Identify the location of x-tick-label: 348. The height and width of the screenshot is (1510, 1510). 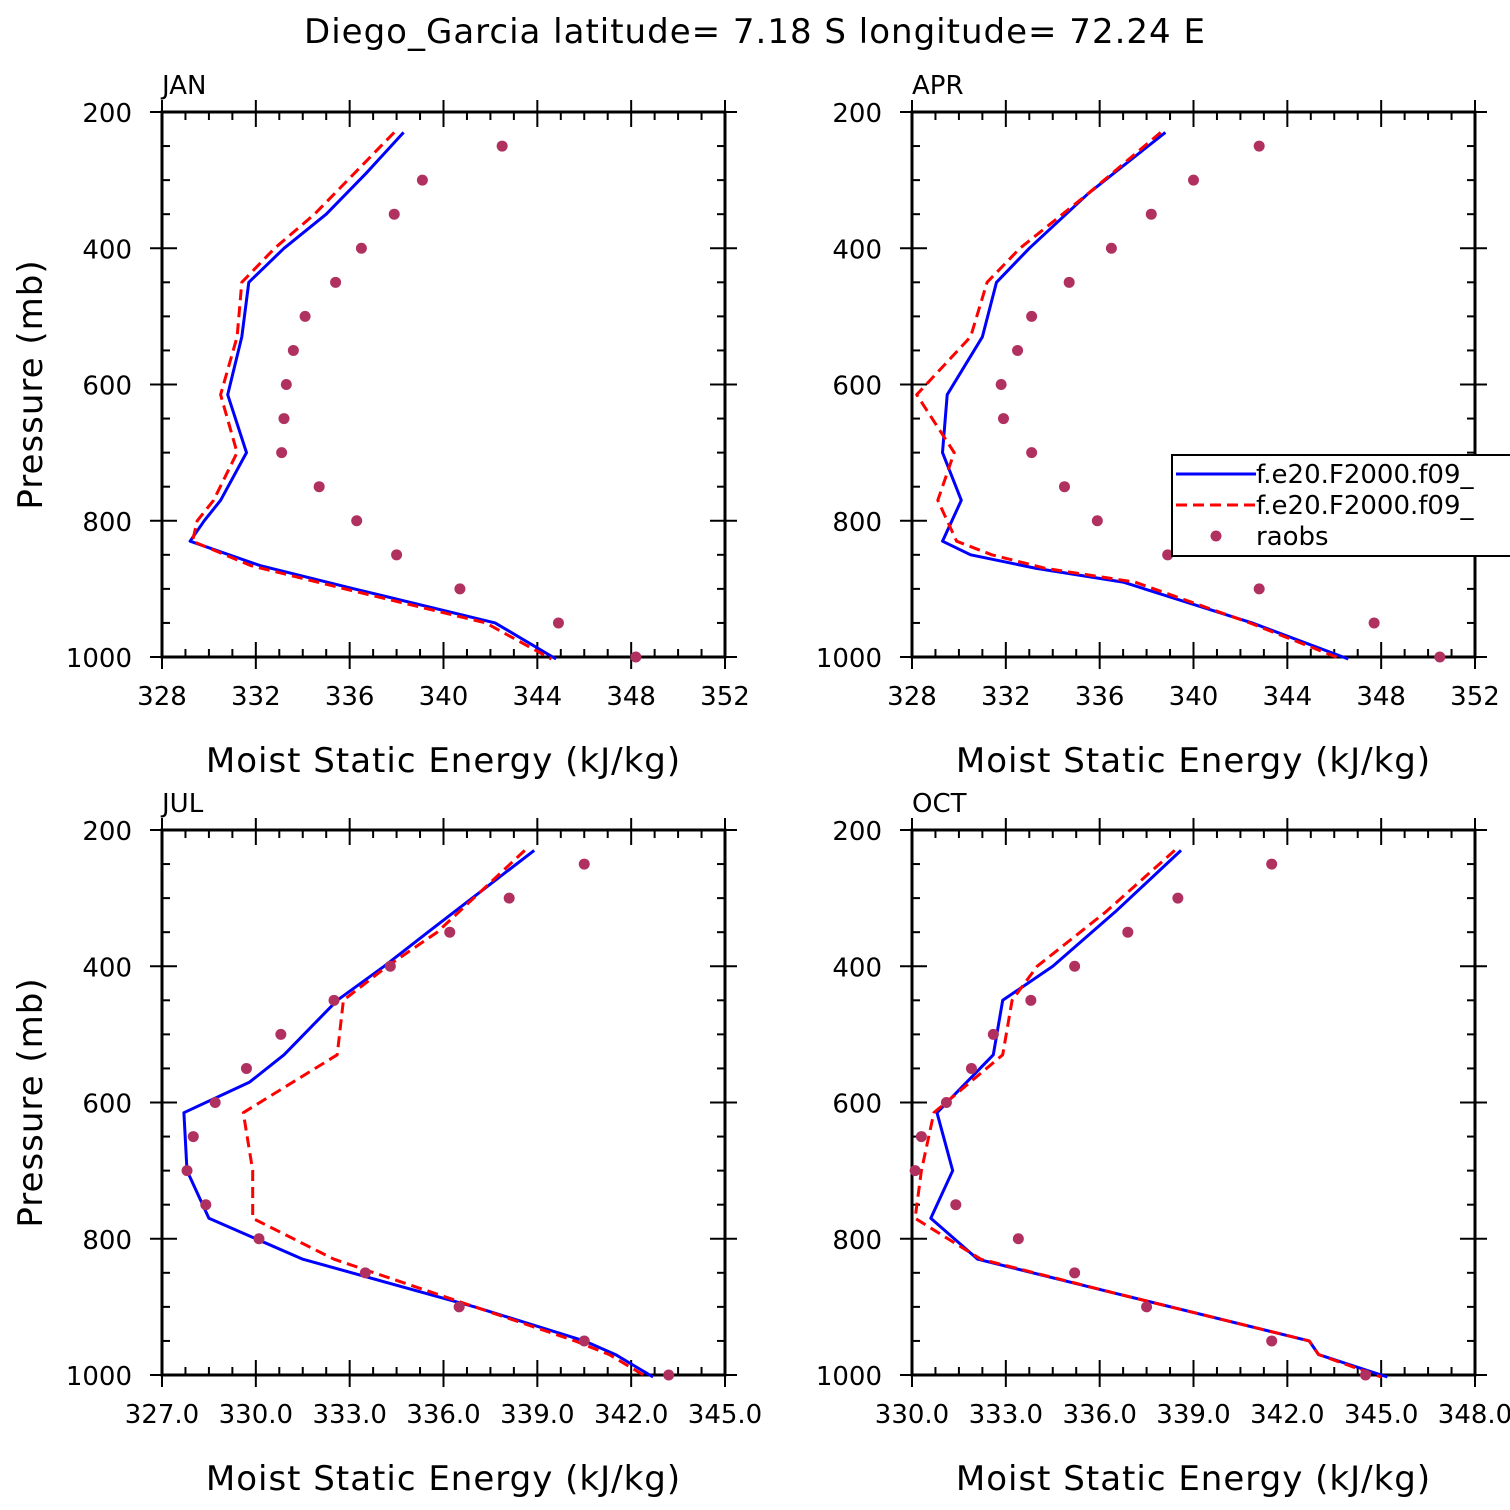
(1381, 697).